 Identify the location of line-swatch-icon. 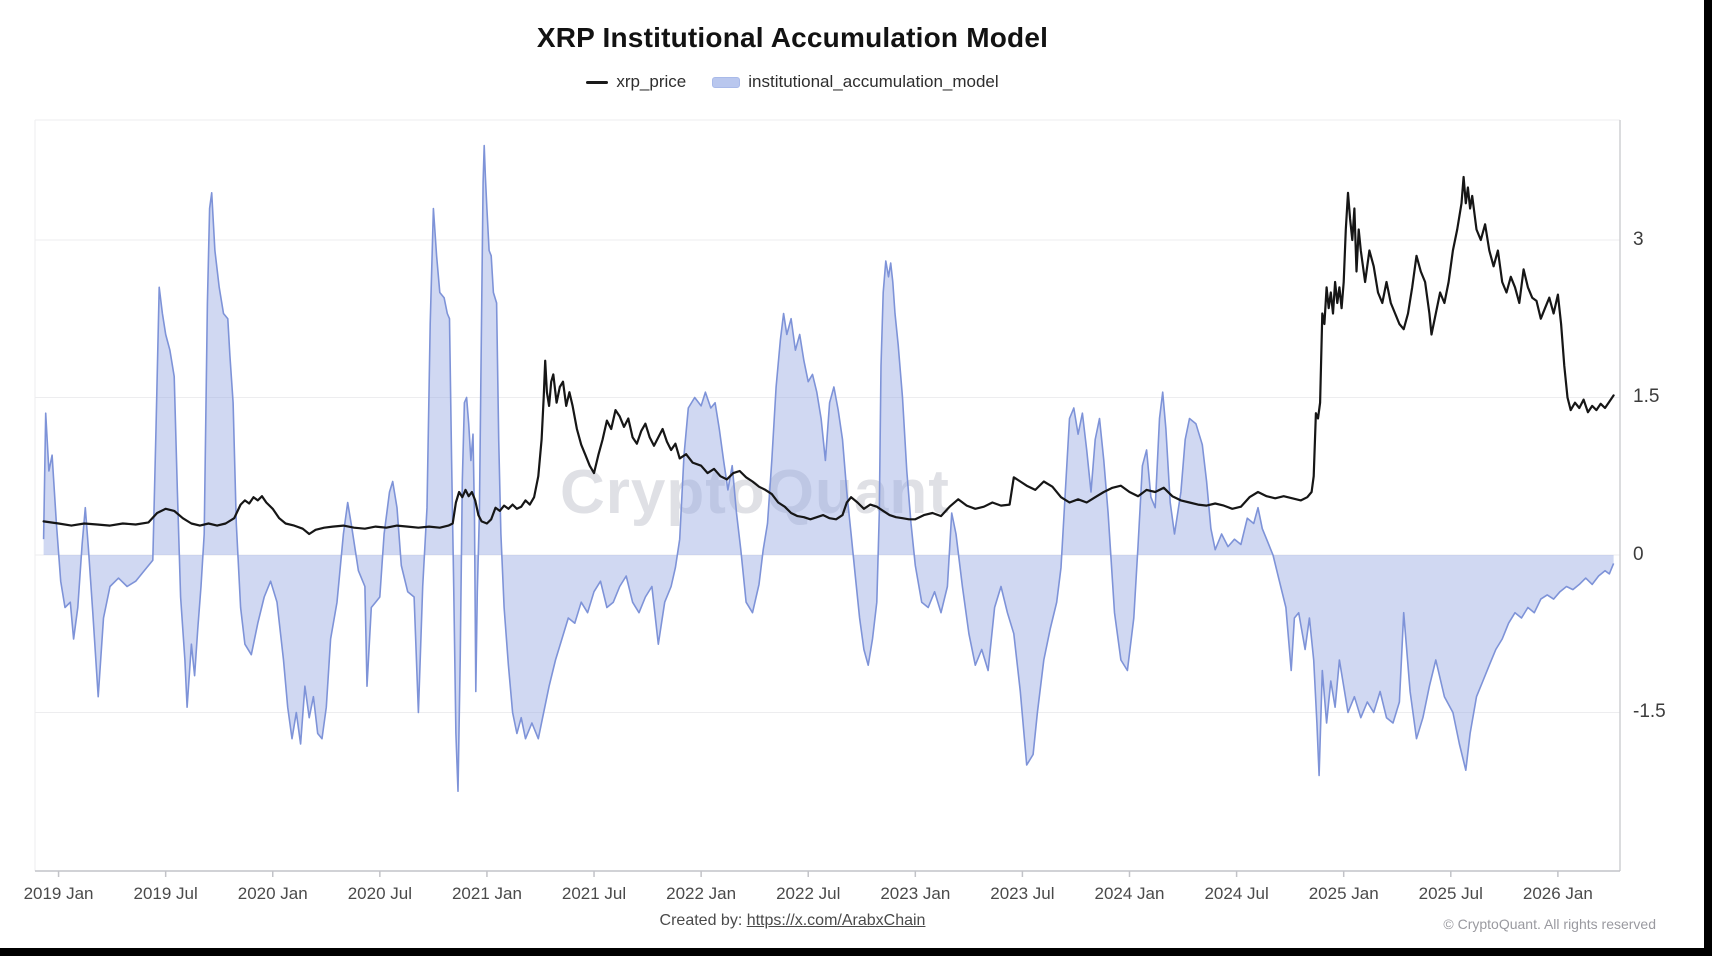
(597, 82).